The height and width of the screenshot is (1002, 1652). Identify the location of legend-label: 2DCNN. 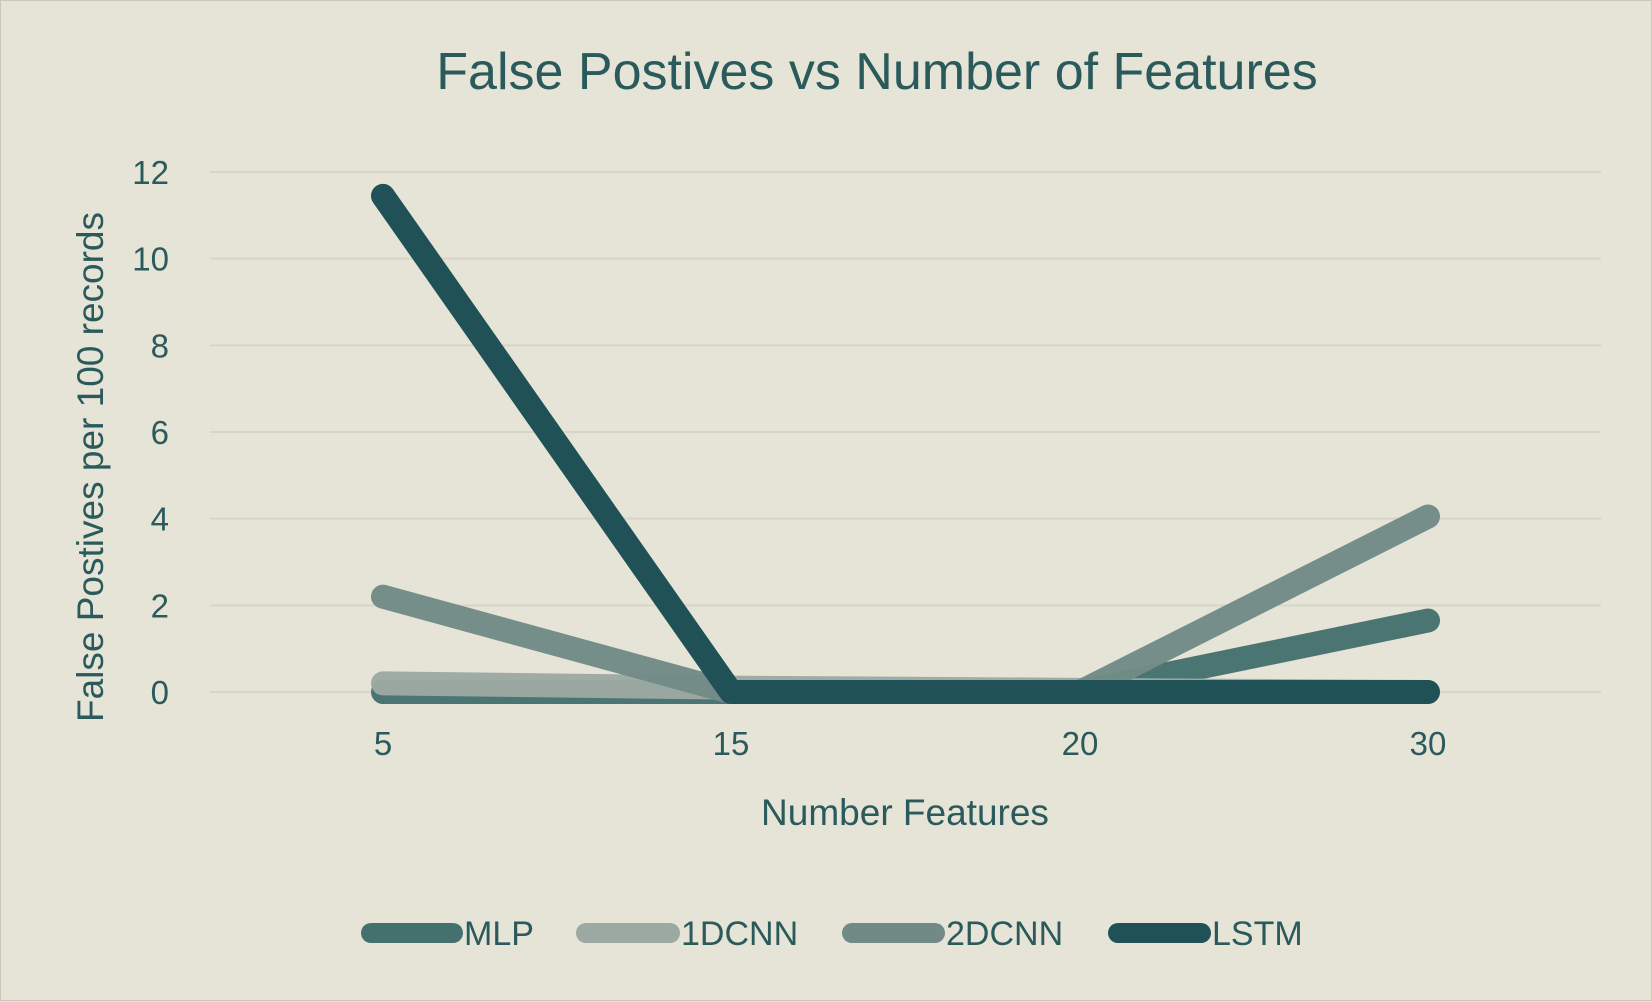
(1004, 934).